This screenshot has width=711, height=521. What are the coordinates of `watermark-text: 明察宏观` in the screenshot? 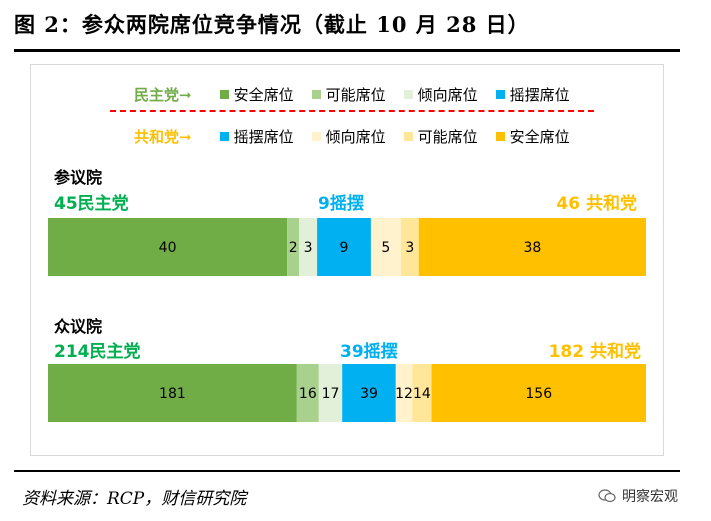 It's located at (650, 497).